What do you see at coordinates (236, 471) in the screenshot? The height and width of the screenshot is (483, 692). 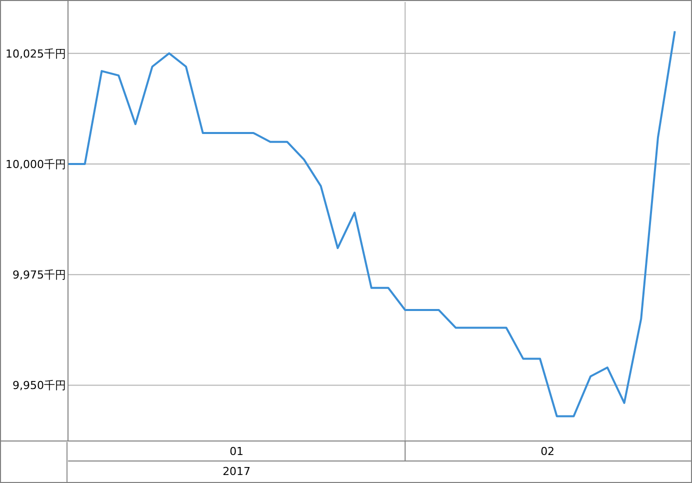 I see `text: 2017` at bounding box center [236, 471].